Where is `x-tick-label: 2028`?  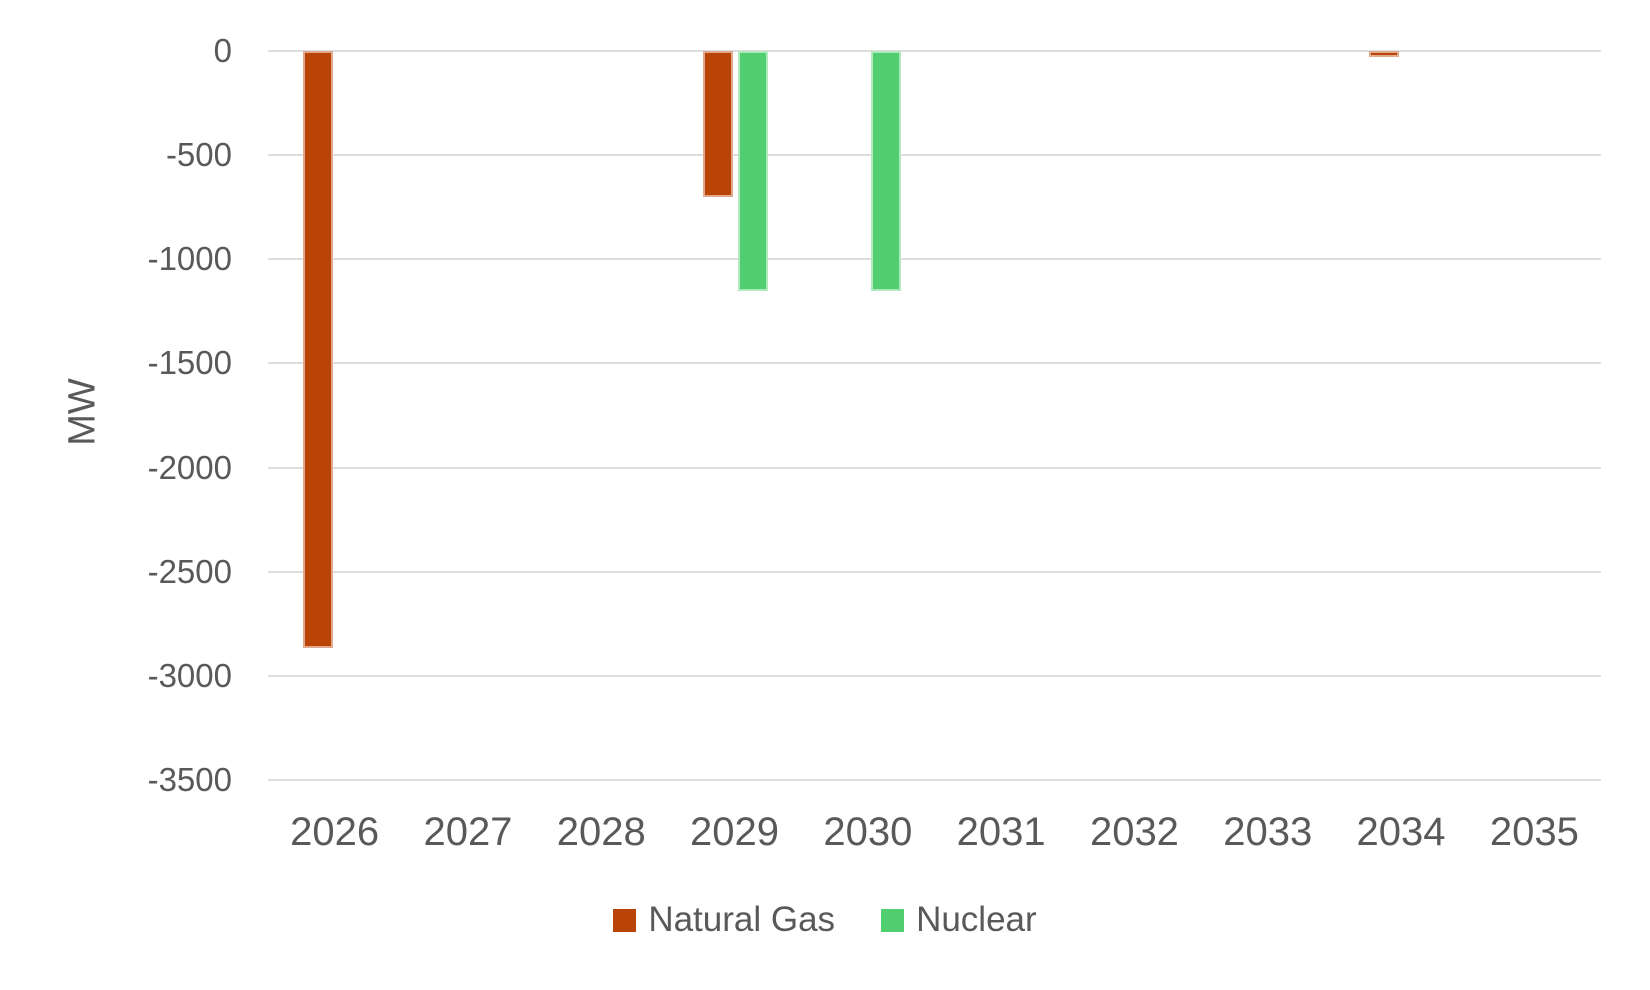
x-tick-label: 2028 is located at coordinates (601, 832).